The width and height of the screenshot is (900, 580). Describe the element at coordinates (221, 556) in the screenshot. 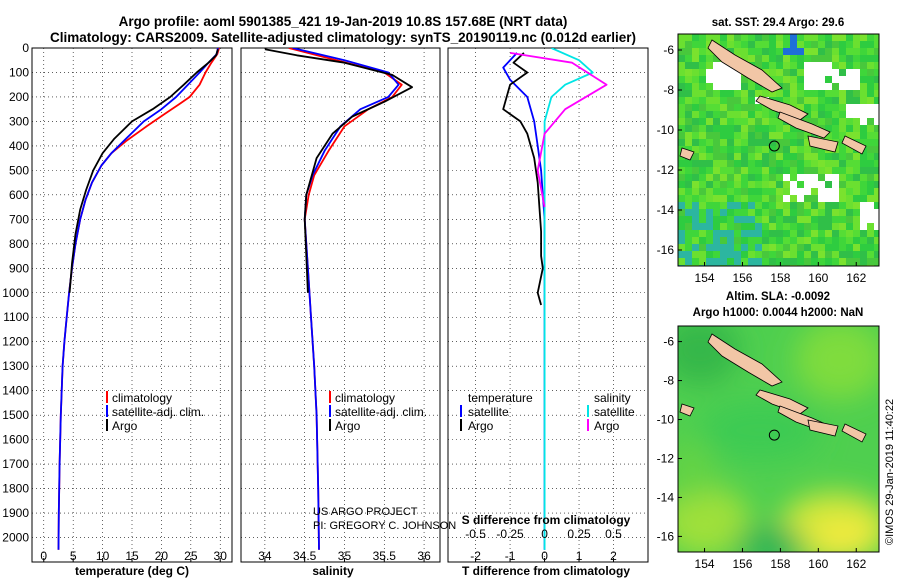

I see `temperature-tick-label: 30` at that location.